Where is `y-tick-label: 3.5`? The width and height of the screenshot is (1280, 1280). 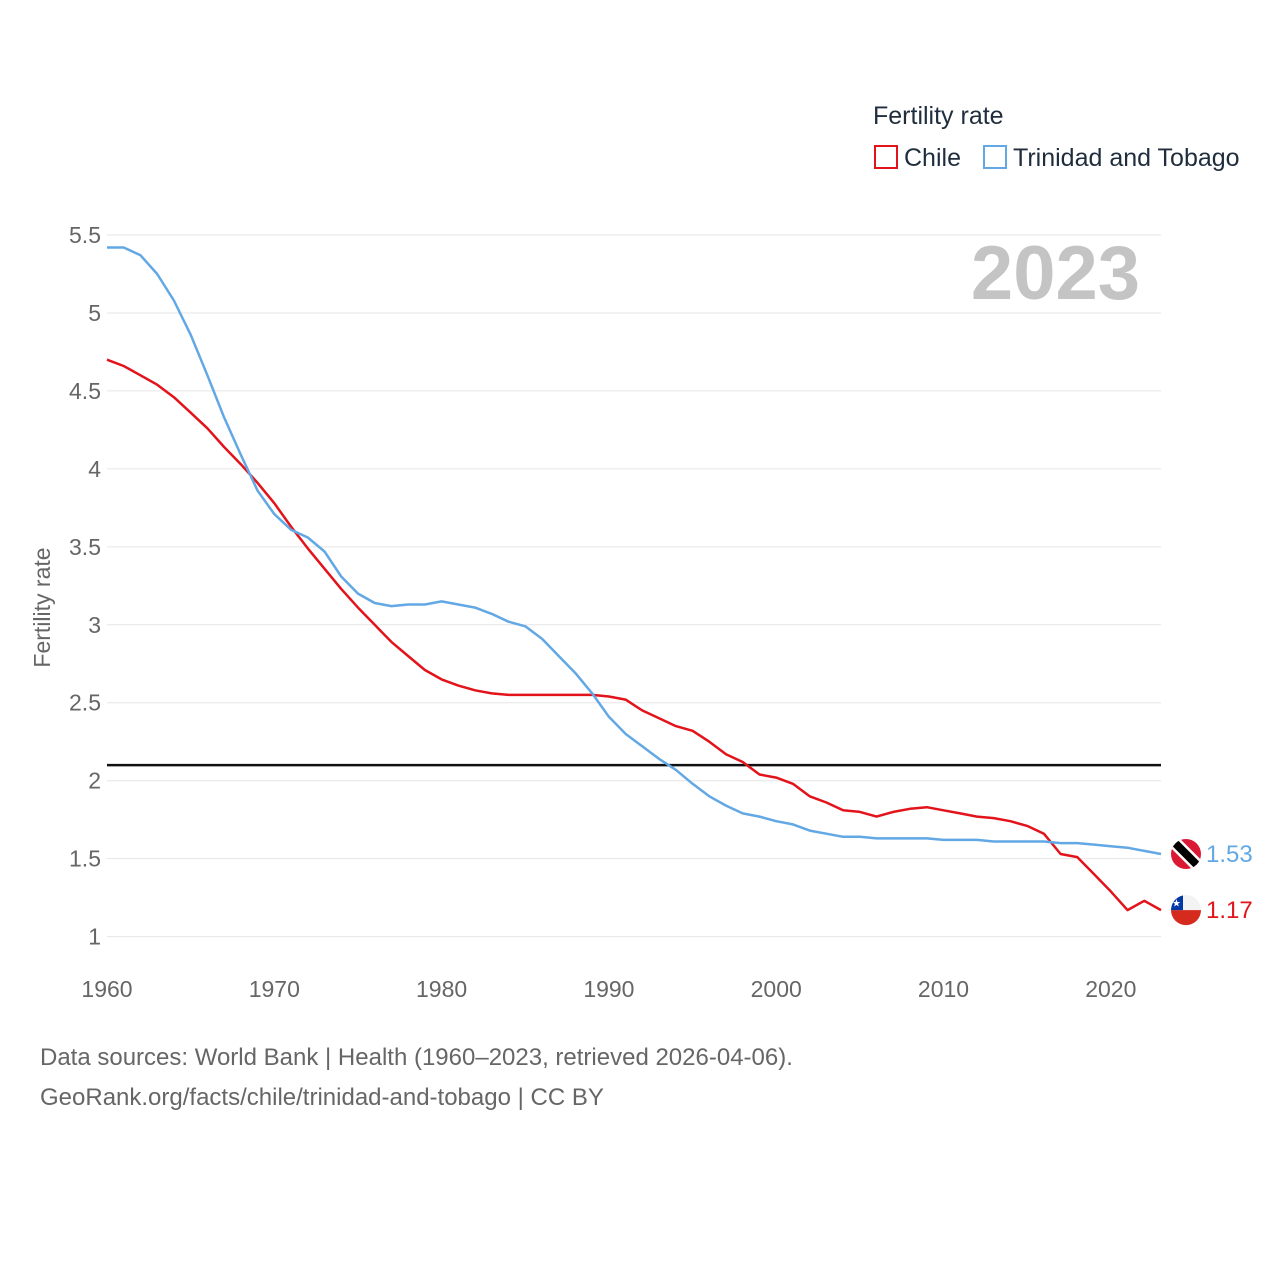 y-tick-label: 3.5 is located at coordinates (85, 547).